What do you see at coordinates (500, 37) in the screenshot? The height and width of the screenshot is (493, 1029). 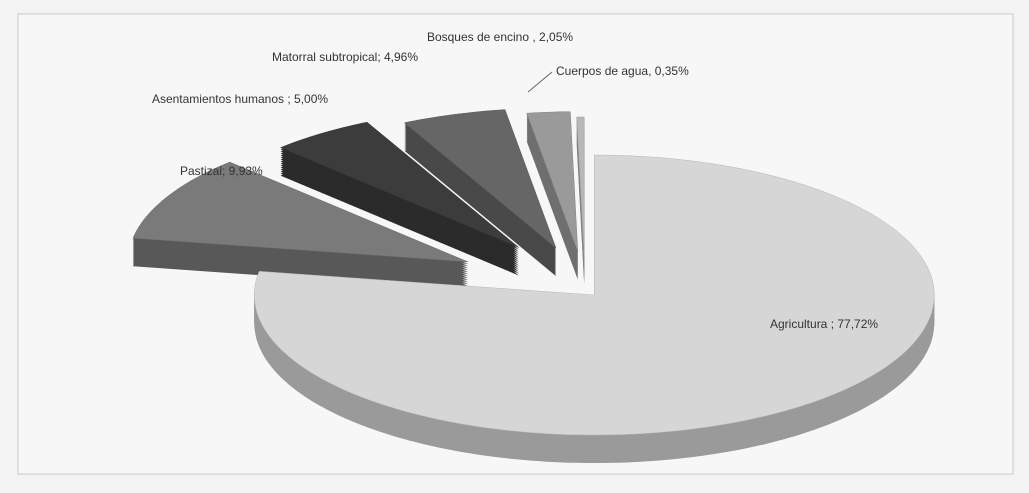 I see `data-label: Bosques de encino , 2,05%` at bounding box center [500, 37].